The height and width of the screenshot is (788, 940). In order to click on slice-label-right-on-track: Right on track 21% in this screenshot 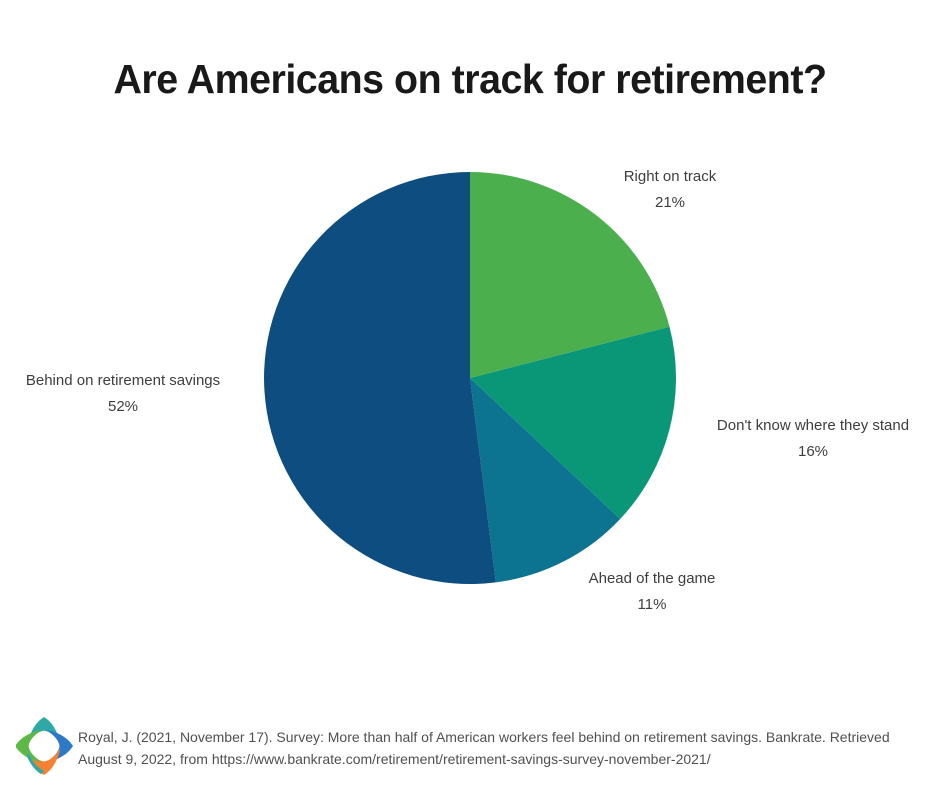, I will do `click(670, 190)`.